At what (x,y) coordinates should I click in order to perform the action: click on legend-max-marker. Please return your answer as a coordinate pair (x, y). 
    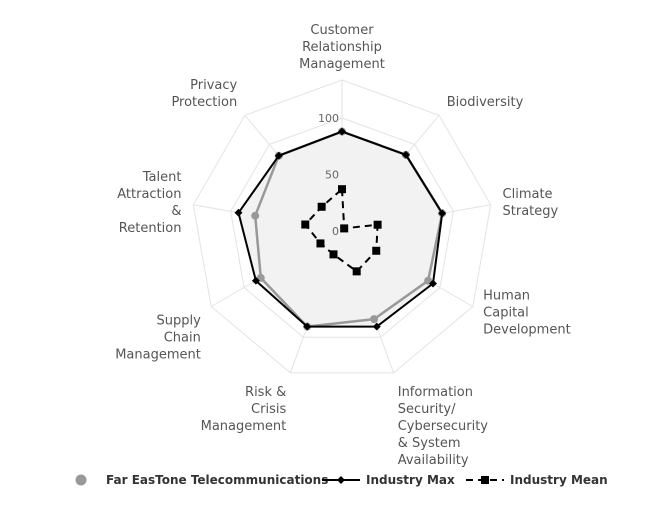
    Looking at the image, I should click on (341, 480).